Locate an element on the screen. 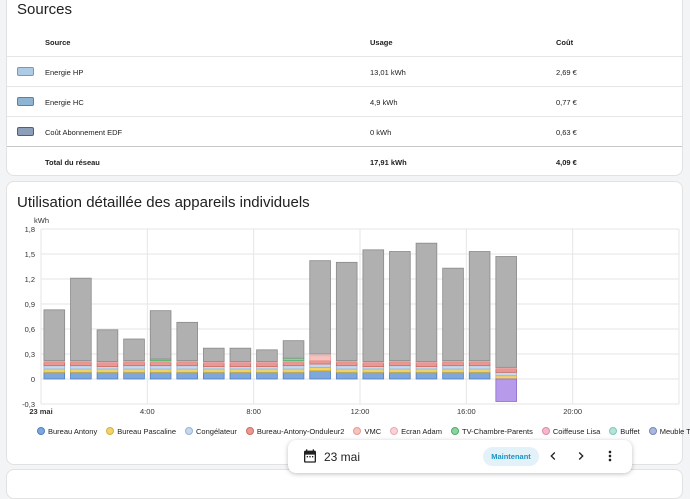 The image size is (690, 499). y-axis-label: kWh is located at coordinates (41, 220).